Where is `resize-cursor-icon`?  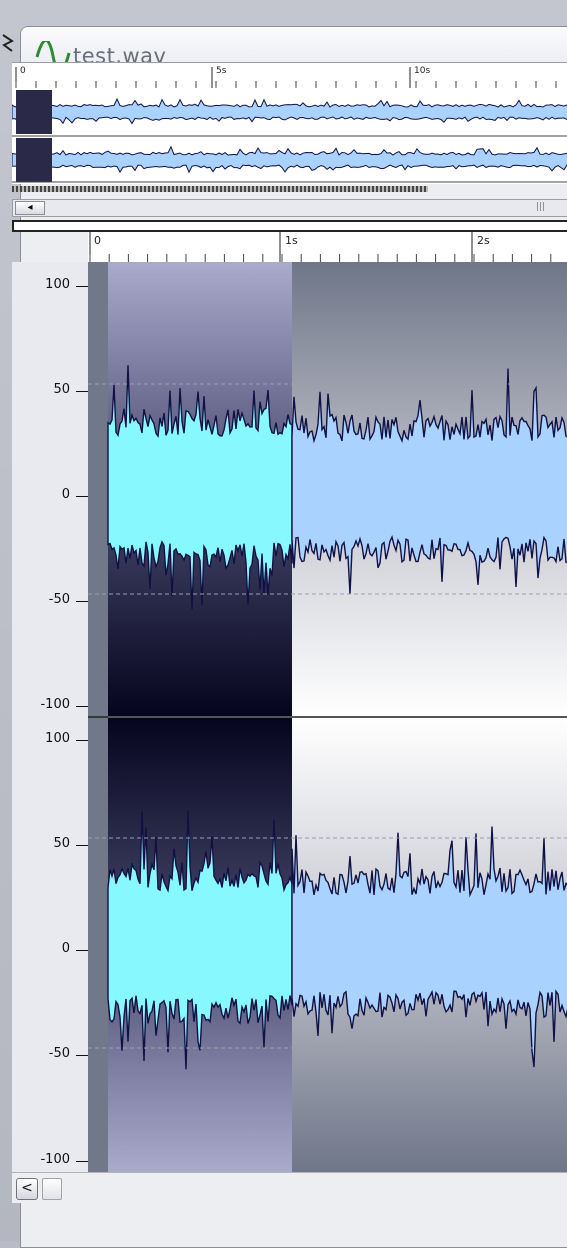 resize-cursor-icon is located at coordinates (8, 43).